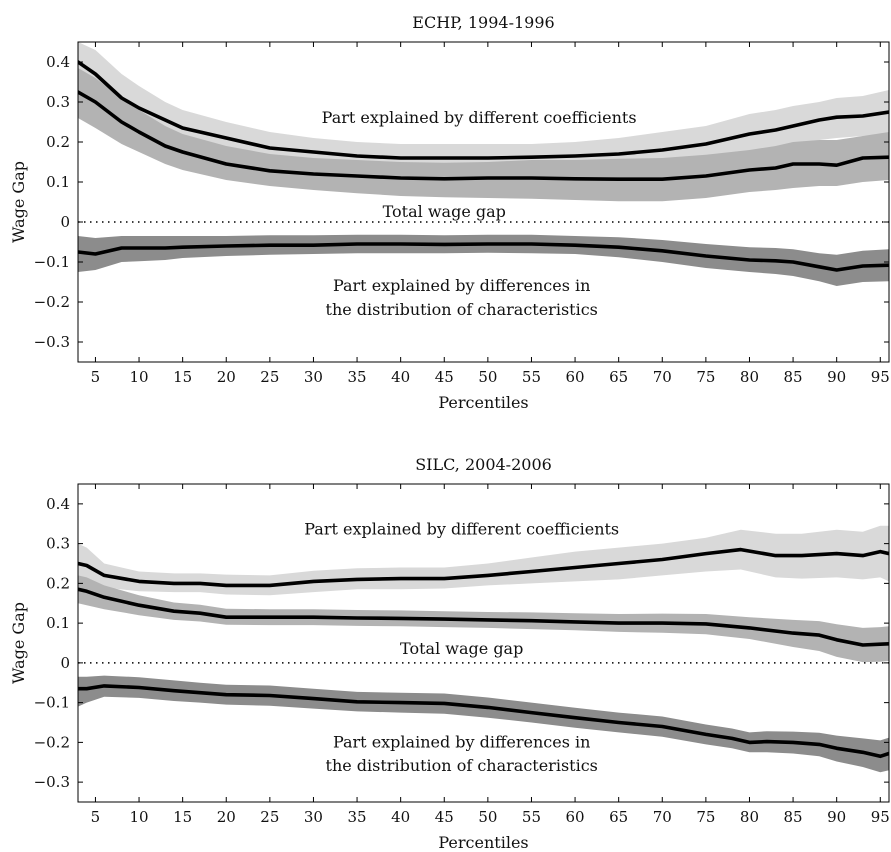 The width and height of the screenshot is (891, 852). I want to click on confidence-band-total, so click(483, 135).